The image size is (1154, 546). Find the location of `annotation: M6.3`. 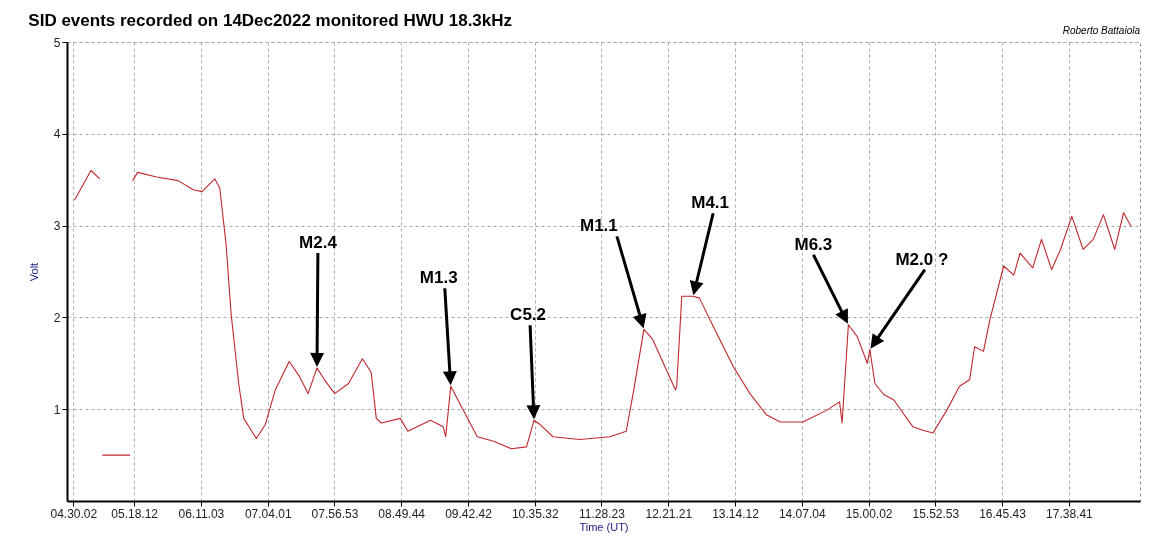

annotation: M6.3 is located at coordinates (813, 244).